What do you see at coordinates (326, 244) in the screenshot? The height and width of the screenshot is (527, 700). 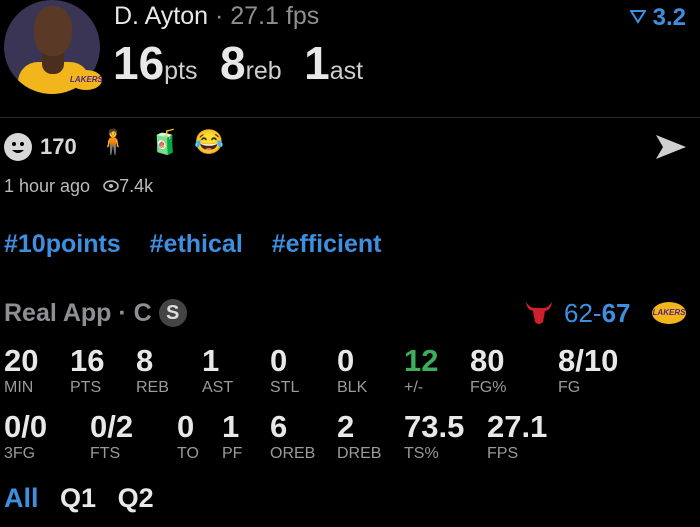 I see `hashtag: #efficient` at bounding box center [326, 244].